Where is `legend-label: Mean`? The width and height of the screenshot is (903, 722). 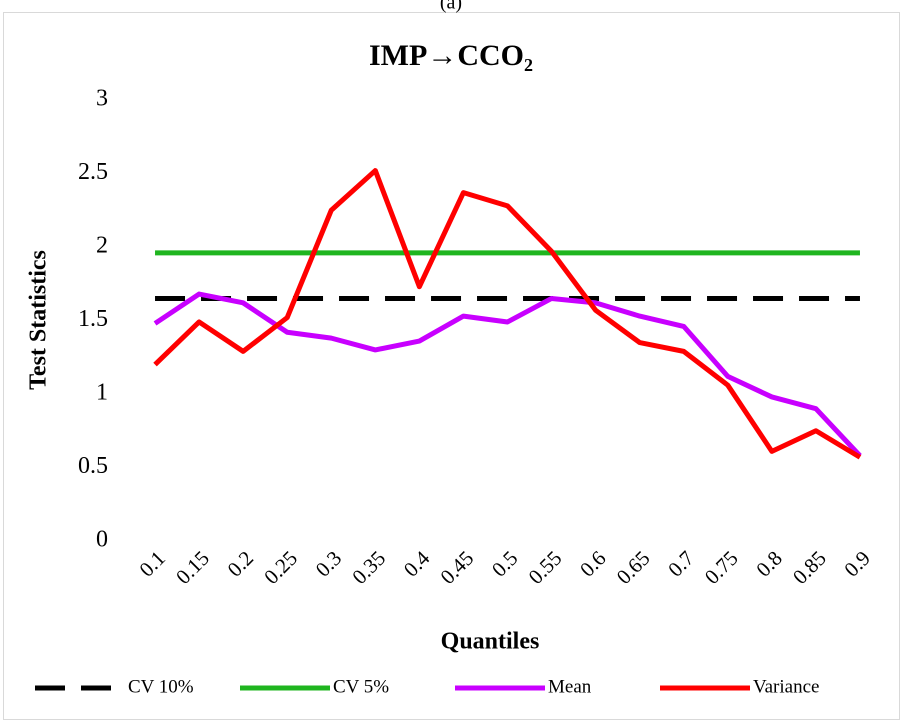 legend-label: Mean is located at coordinates (570, 686).